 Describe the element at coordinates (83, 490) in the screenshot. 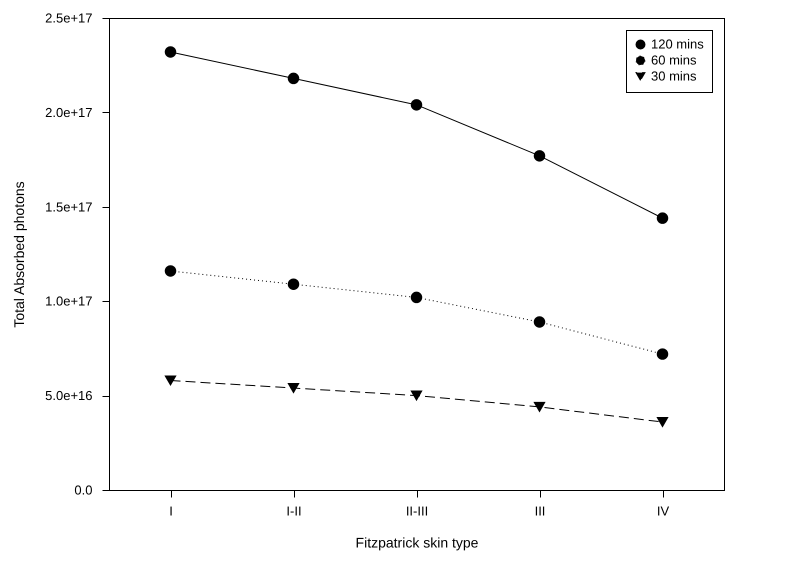

I see `y-tick-label: 0.0` at that location.